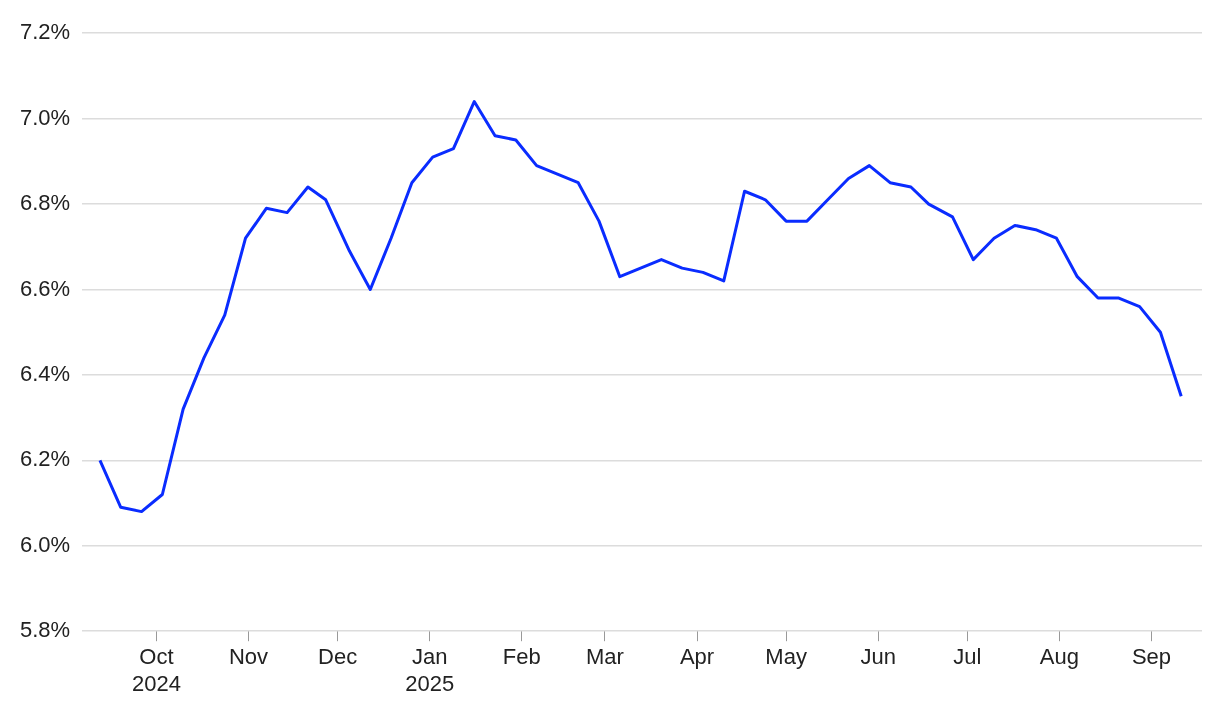 Image resolution: width=1220 pixels, height=710 pixels. I want to click on x-tick-label: May, so click(786, 657).